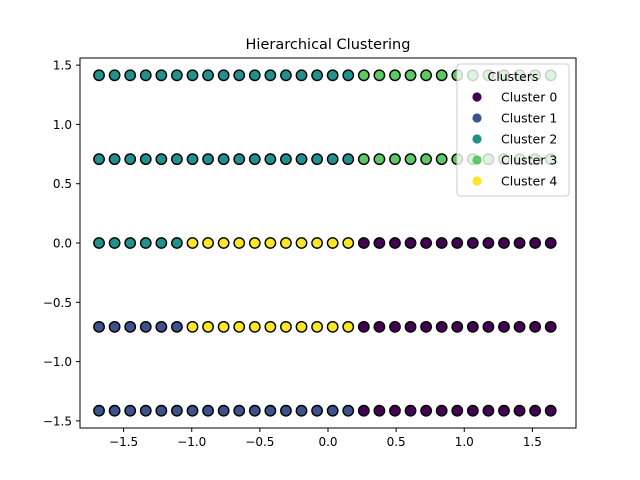  I want to click on y-axis: −1.5 −1.0 −0.5 0.0 0.5 1.0 1.5, so click(61, 243).